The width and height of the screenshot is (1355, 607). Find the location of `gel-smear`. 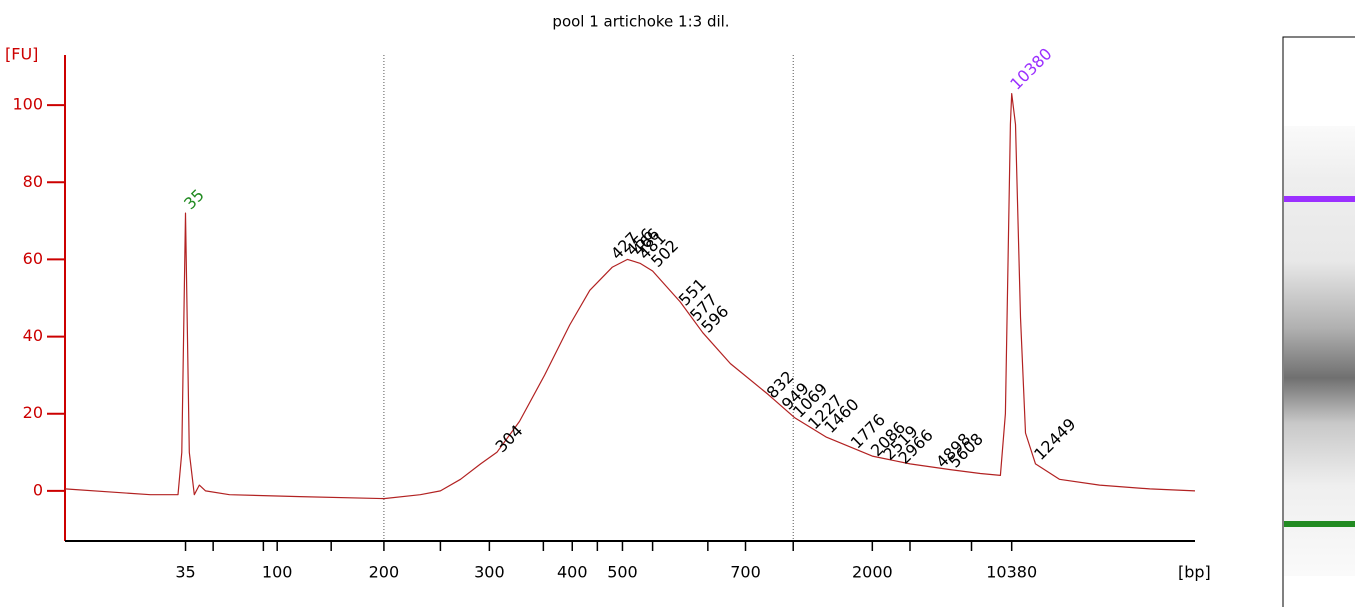

gel-smear is located at coordinates (1319, 351).